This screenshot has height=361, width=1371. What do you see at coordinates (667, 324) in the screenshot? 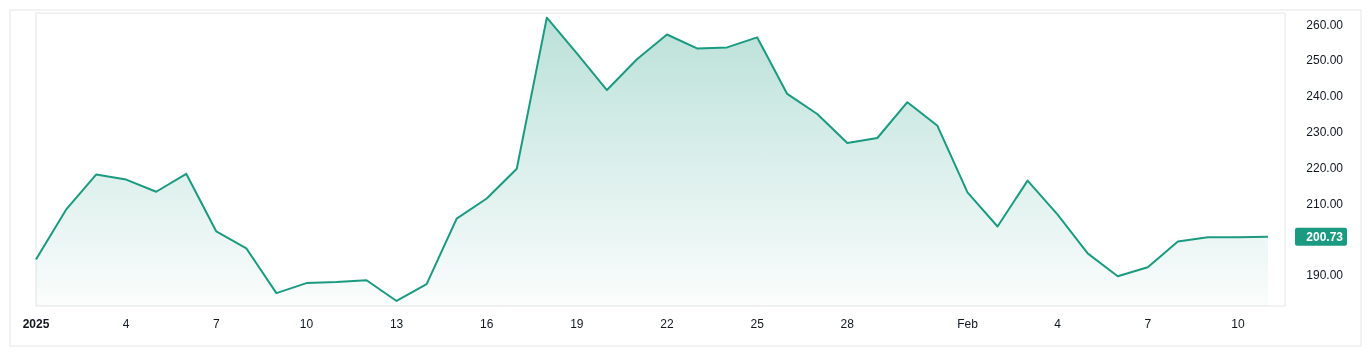
I see `x-tick-label: 22` at bounding box center [667, 324].